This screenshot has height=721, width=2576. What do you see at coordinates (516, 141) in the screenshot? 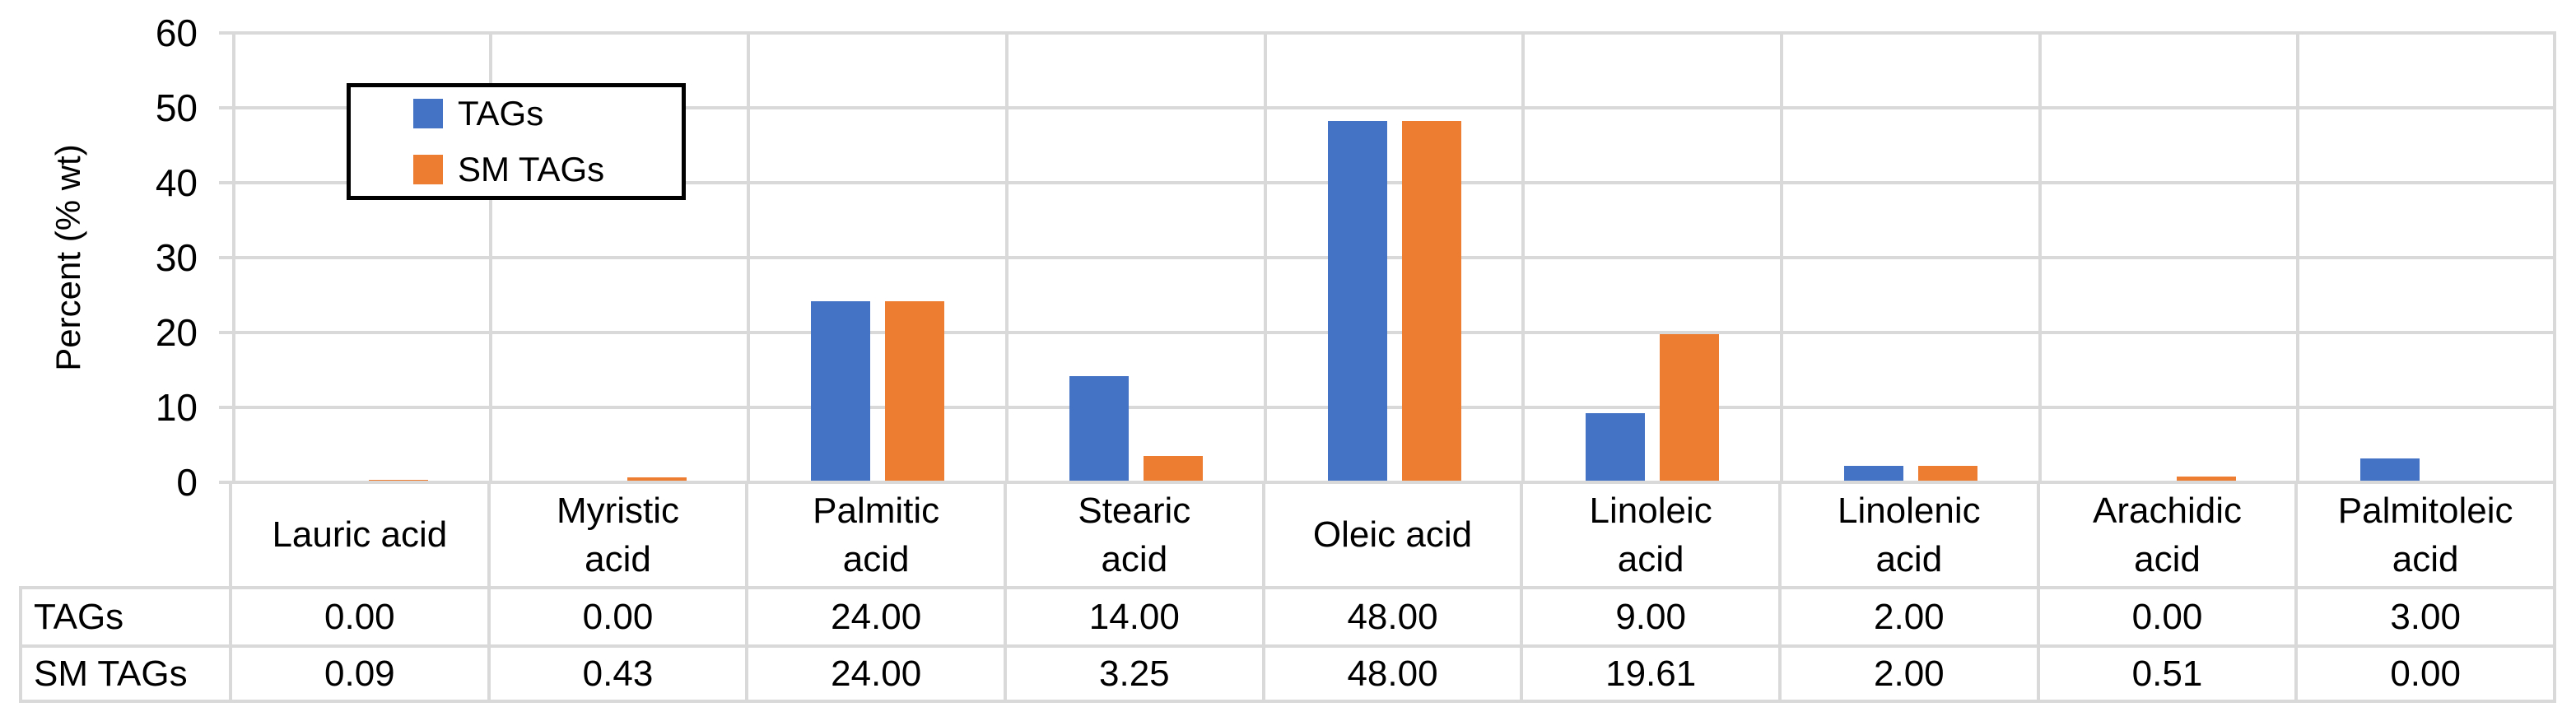
I see `legend: TAGs SM TAGs` at bounding box center [516, 141].